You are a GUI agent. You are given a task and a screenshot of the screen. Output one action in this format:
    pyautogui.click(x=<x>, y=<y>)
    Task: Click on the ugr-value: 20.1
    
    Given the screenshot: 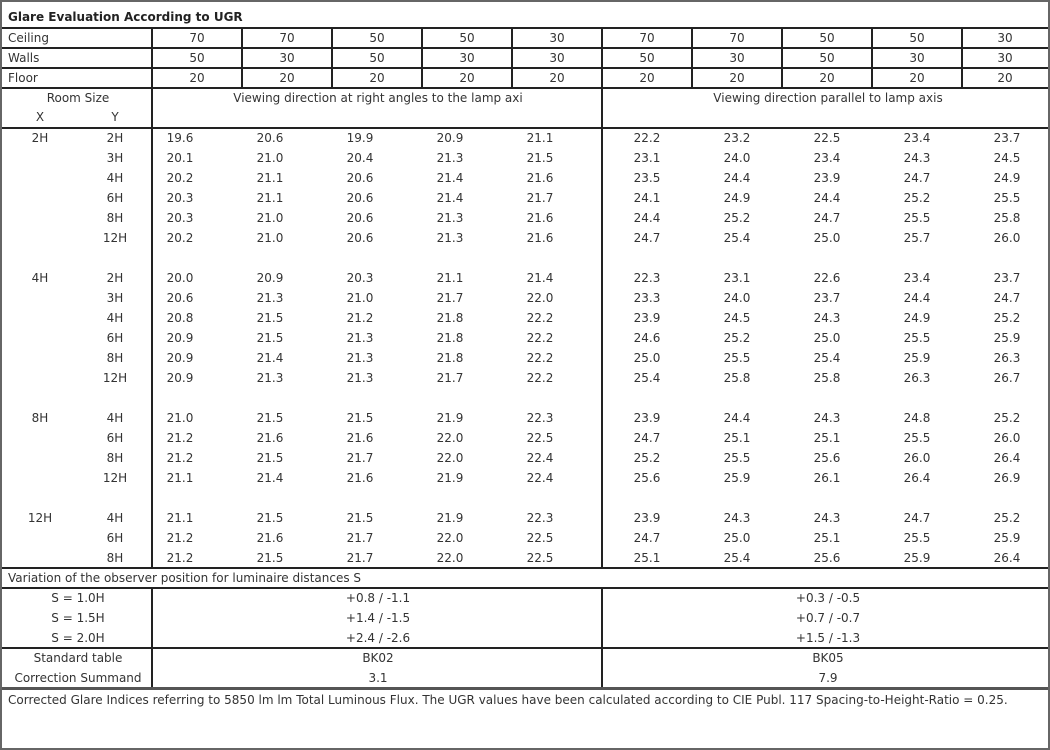 What is the action you would take?
    pyautogui.click(x=180, y=158)
    